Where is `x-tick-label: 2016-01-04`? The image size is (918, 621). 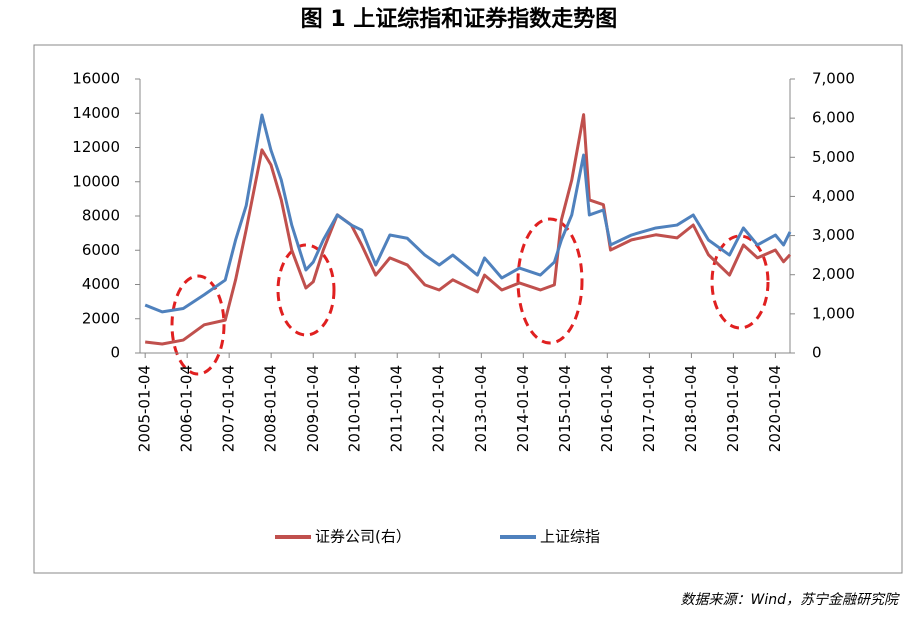 x-tick-label: 2016-01-04 is located at coordinates (607, 408).